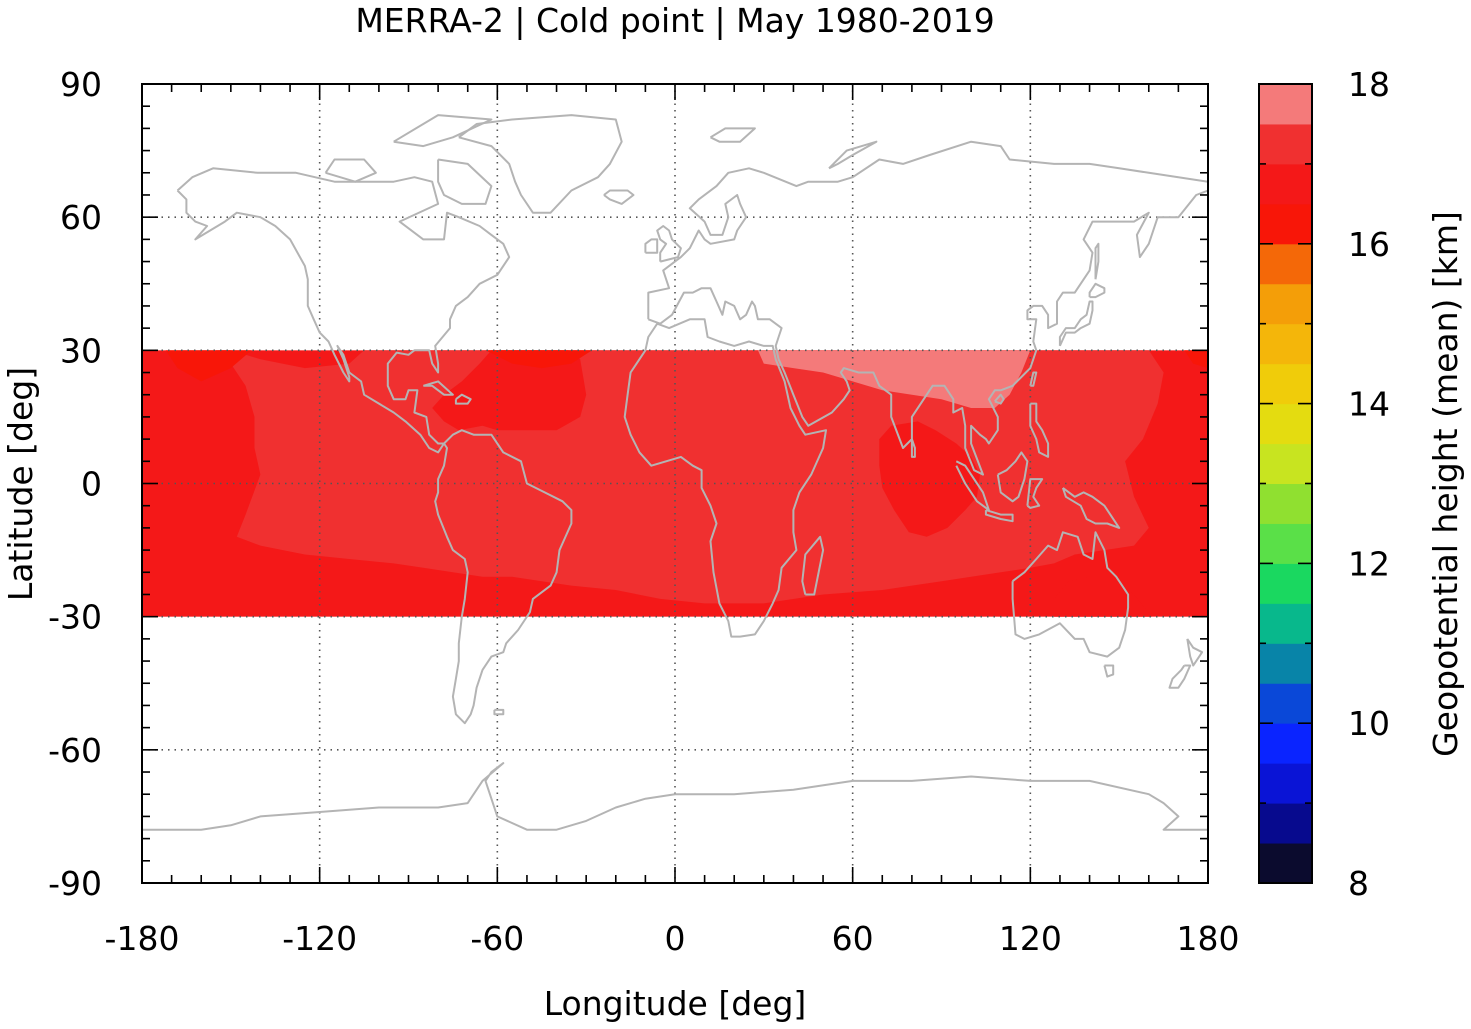 Image resolution: width=1471 pixels, height=1029 pixels. Describe the element at coordinates (75, 750) in the screenshot. I see `y-tick-label: -60` at that location.